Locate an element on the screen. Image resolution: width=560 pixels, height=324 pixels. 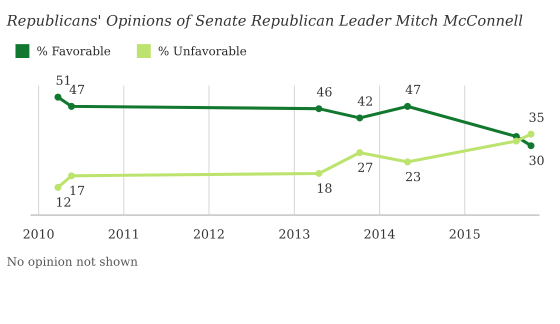
legend-label: % Unfavorable is located at coordinates (202, 51).